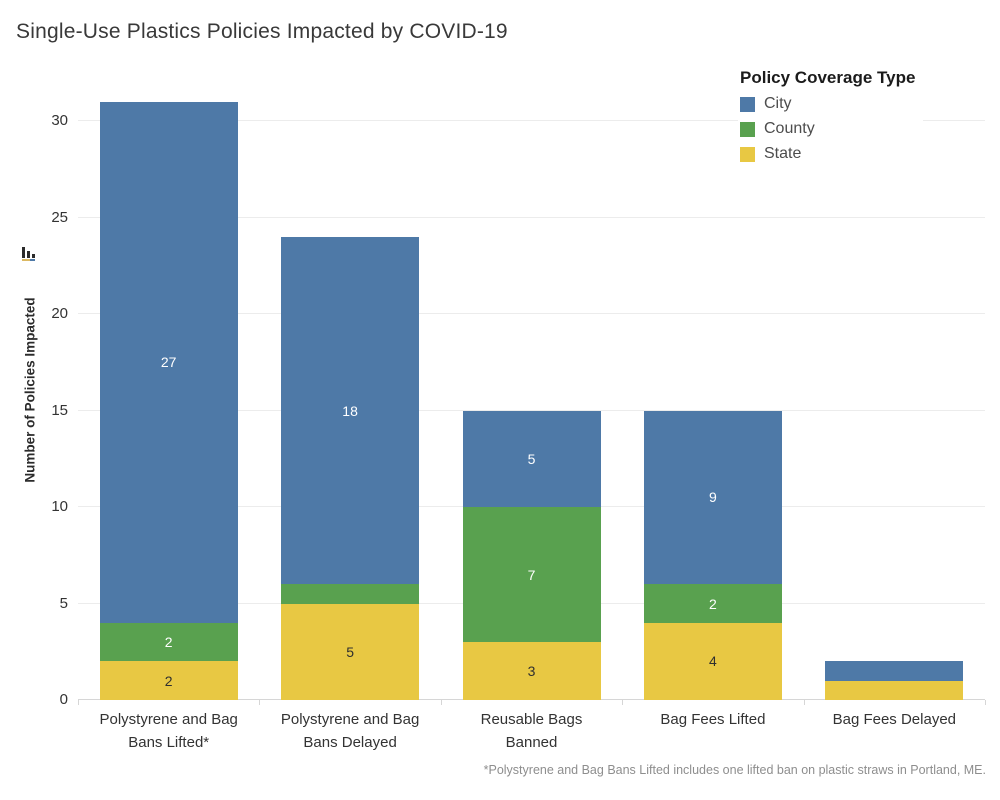 The width and height of the screenshot is (1000, 800). I want to click on sort-bar-short, so click(33, 256).